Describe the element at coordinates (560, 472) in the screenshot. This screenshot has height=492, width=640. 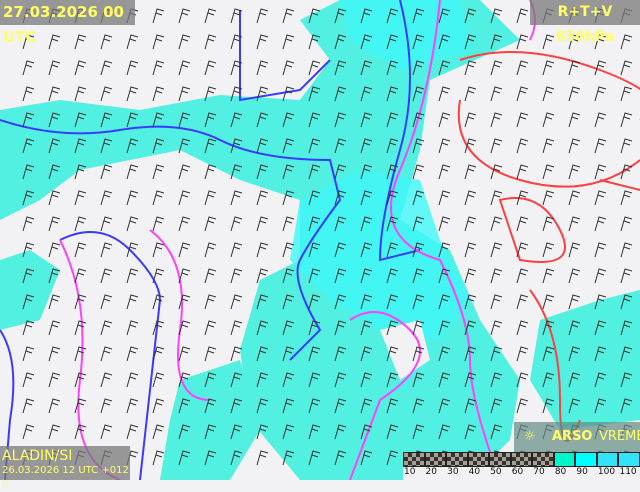
I see `legend-label: 80` at that location.